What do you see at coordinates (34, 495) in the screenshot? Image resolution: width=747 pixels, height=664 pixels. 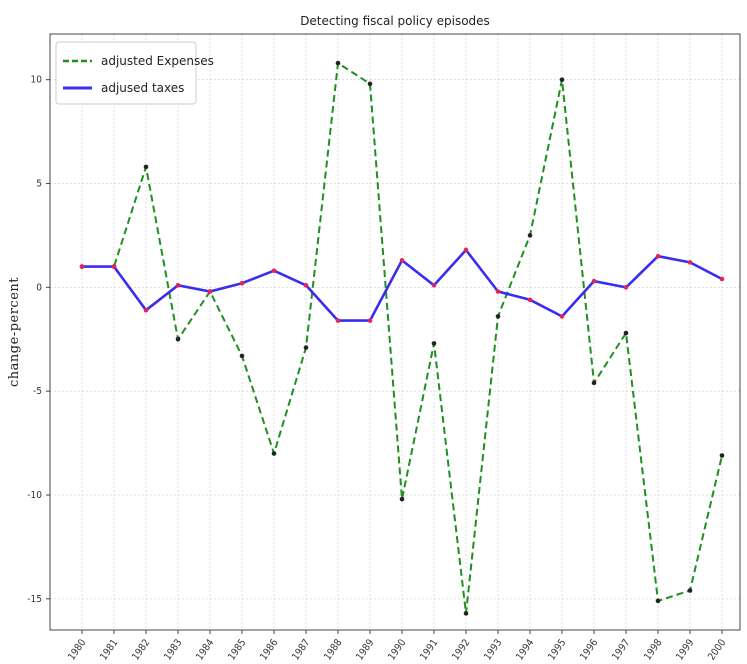 I see `y-tick-label: -10` at bounding box center [34, 495].